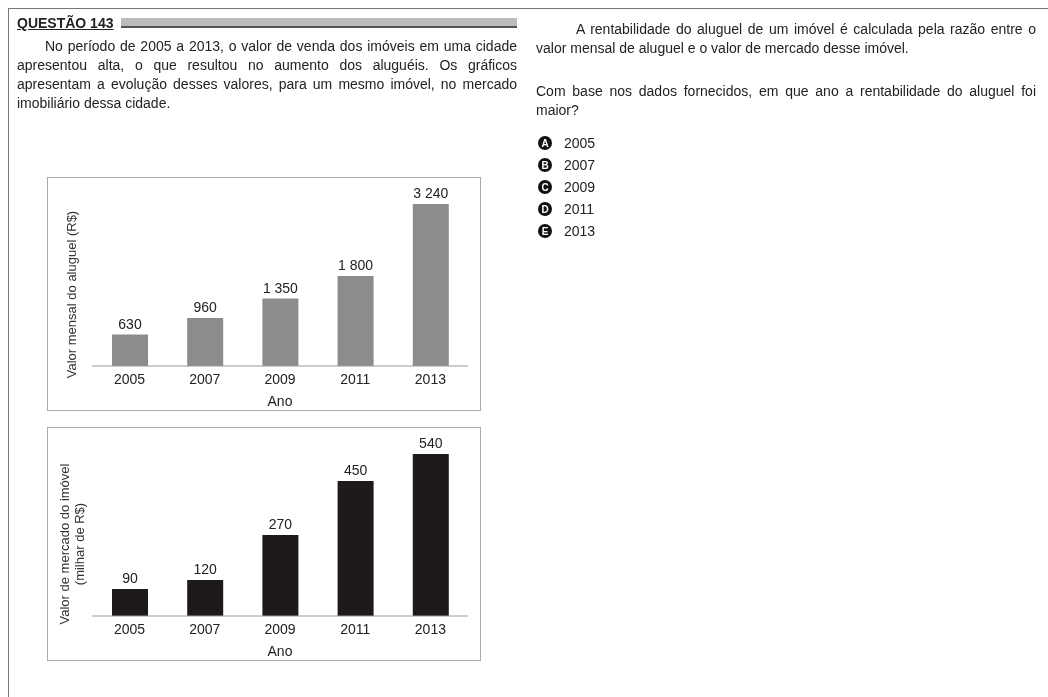 This screenshot has width=1048, height=697. I want to click on text: B 2007, so click(568, 165).